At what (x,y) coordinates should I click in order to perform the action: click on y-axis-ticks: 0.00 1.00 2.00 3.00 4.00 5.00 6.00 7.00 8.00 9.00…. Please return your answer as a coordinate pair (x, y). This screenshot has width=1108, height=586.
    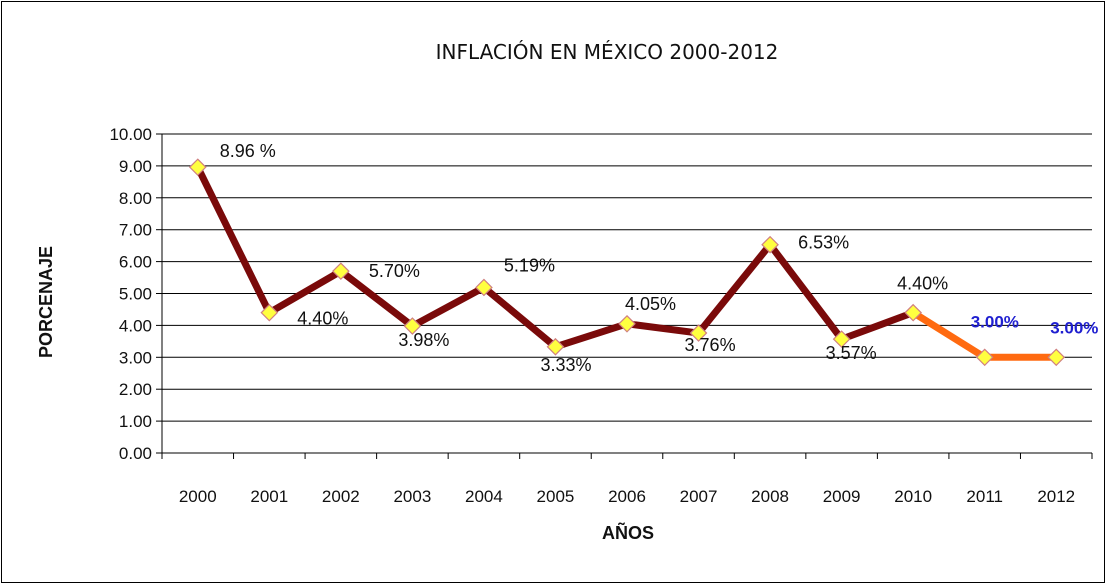
    Looking at the image, I should click on (135, 294).